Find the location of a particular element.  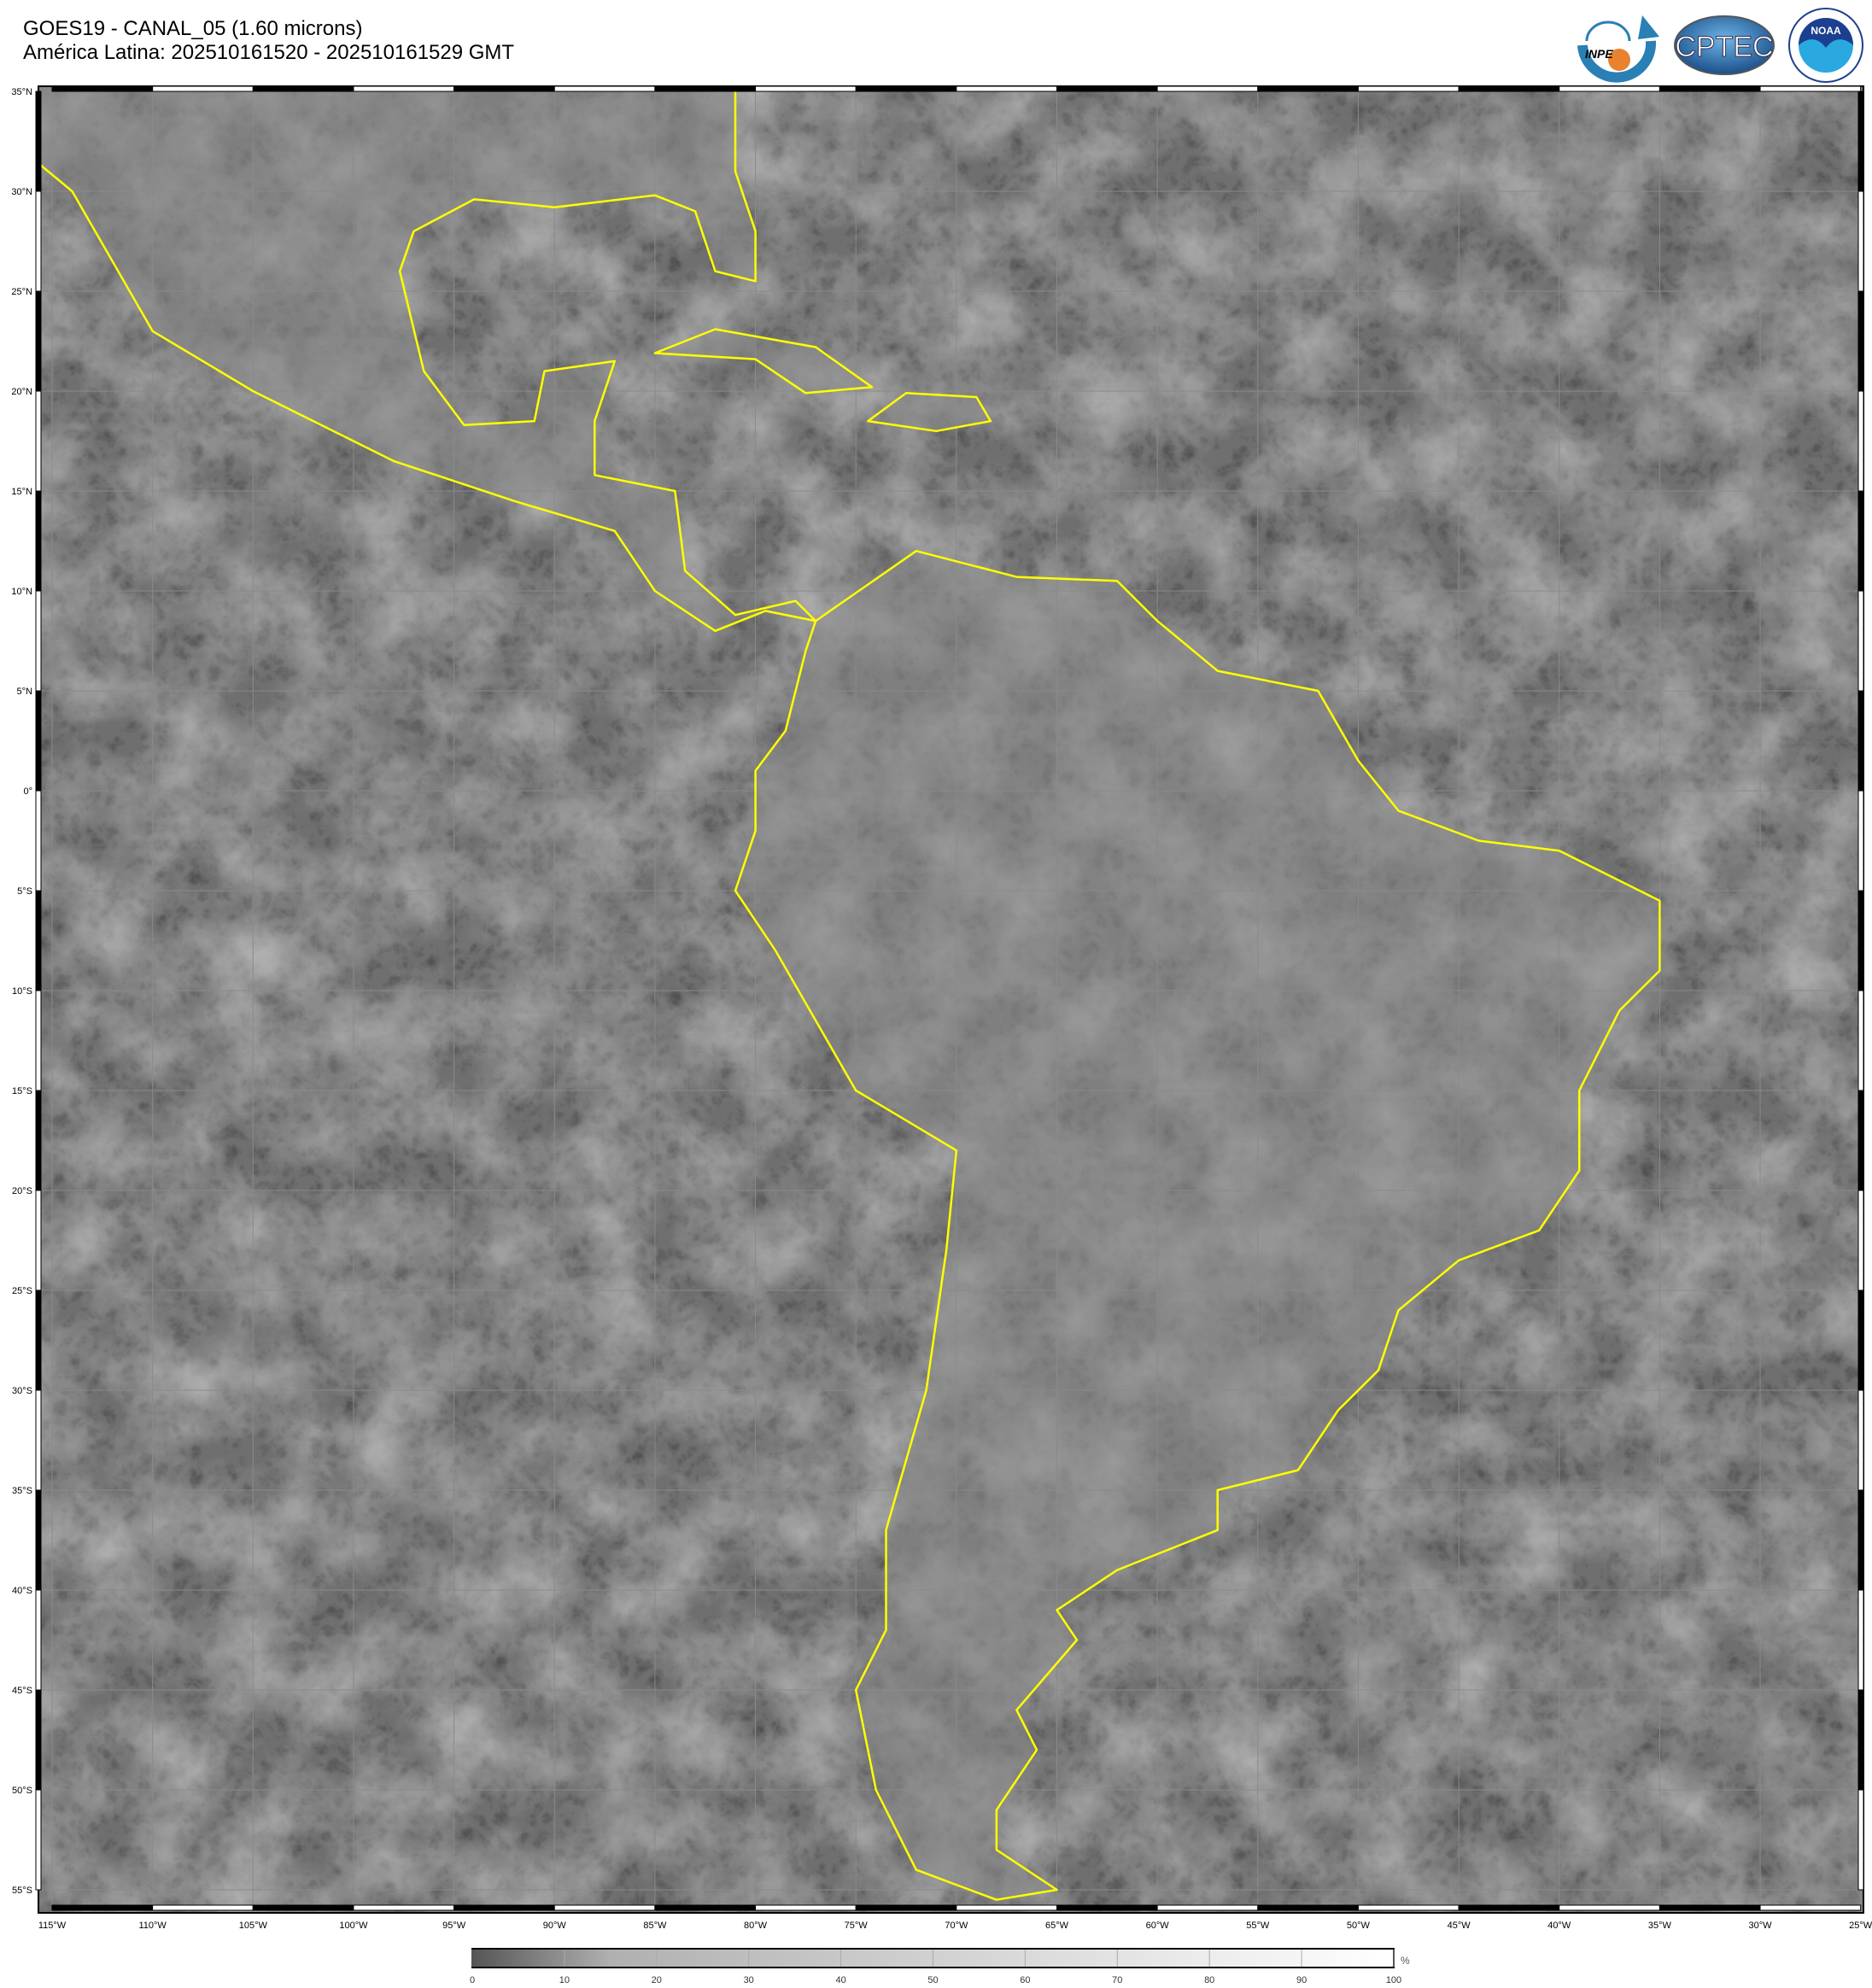

longitude-label: 95°W is located at coordinates (454, 1926).